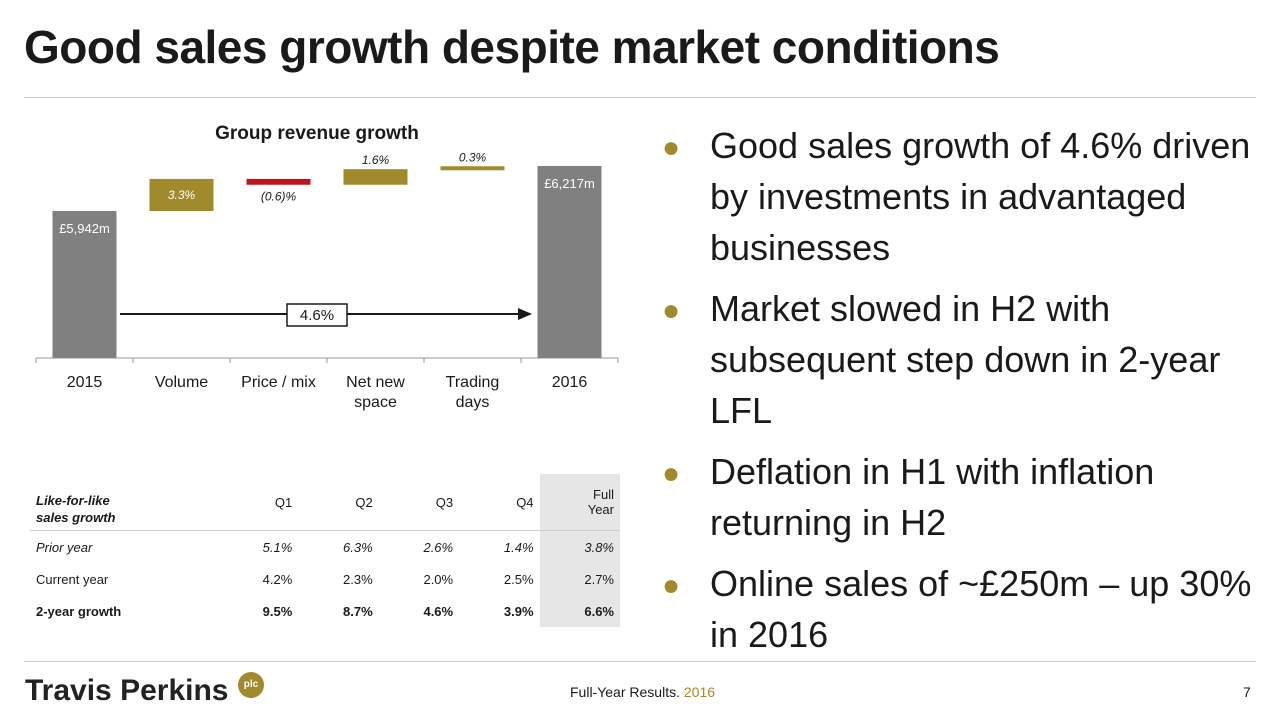 The image size is (1280, 720). I want to click on growth-label-box, so click(317, 315).